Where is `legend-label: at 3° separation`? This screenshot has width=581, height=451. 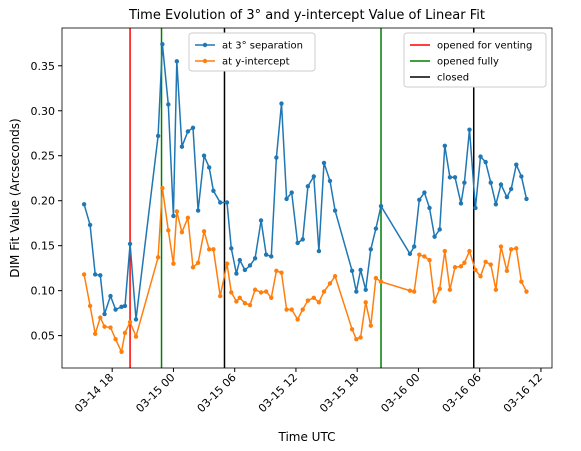 legend-label: at 3° separation is located at coordinates (262, 46).